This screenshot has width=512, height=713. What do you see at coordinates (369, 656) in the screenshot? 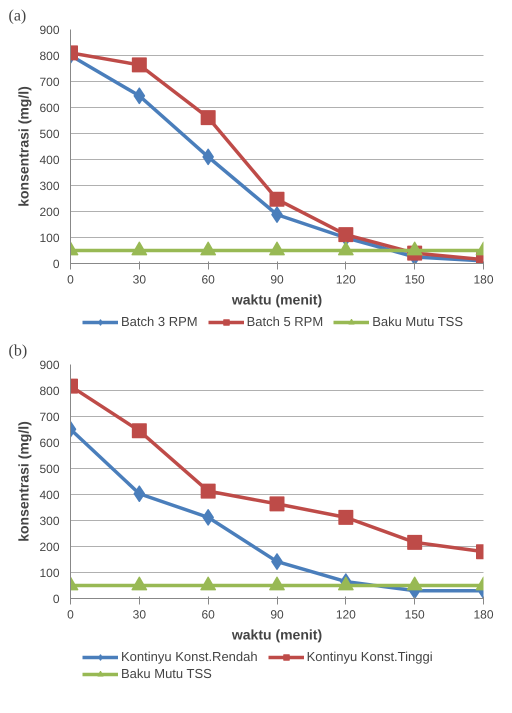
I see `legend-label: Kontinyu Konst.Tinggi` at bounding box center [369, 656].